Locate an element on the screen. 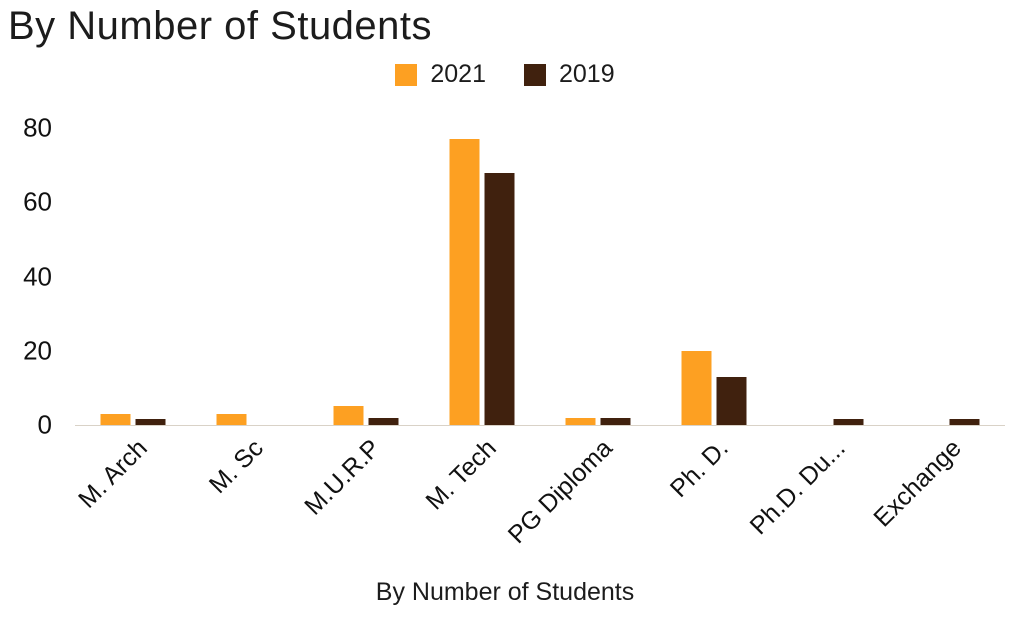  y-axis: 0 20 40 60 80 is located at coordinates (32, 276).